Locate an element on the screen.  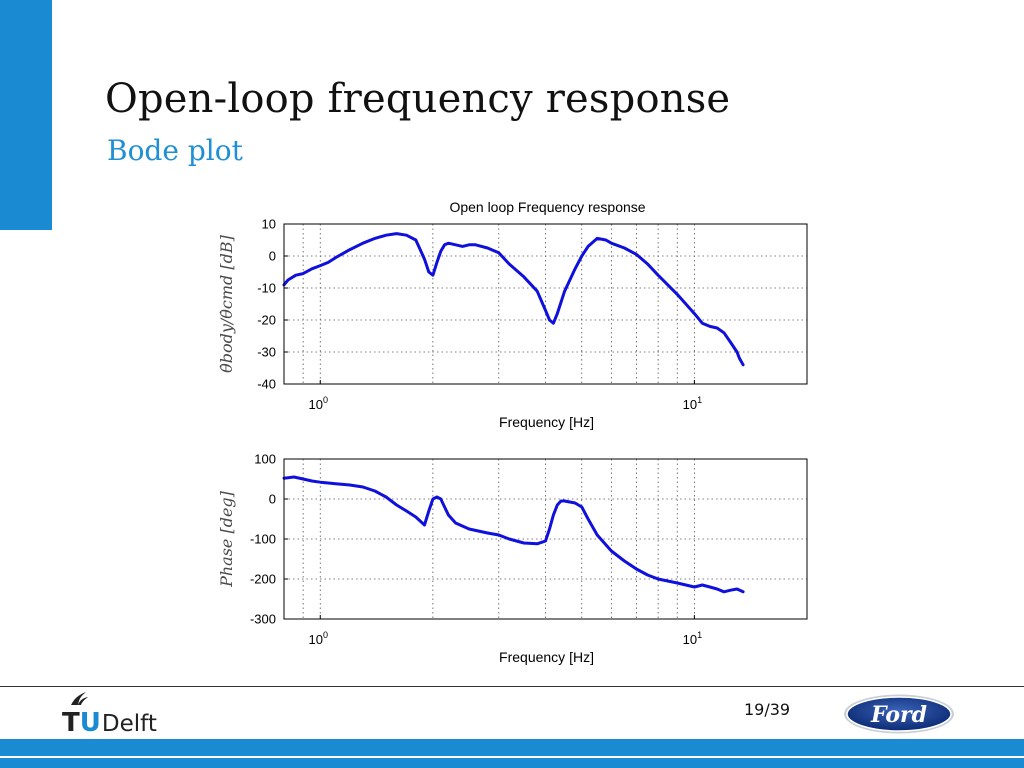
chart-title: Open loop Frequency response is located at coordinates (547, 207).